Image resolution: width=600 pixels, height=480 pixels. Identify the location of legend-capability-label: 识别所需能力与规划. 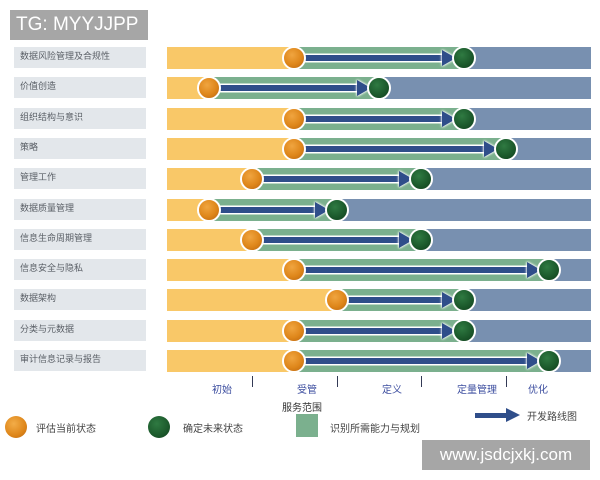
(375, 429).